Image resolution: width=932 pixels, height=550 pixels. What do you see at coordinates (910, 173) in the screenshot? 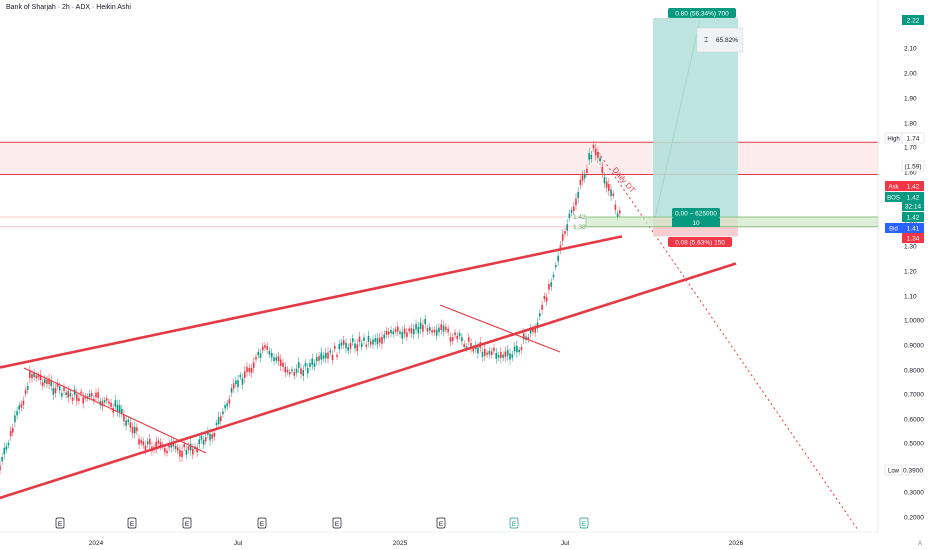
I see `price-tick: 1.60` at bounding box center [910, 173].